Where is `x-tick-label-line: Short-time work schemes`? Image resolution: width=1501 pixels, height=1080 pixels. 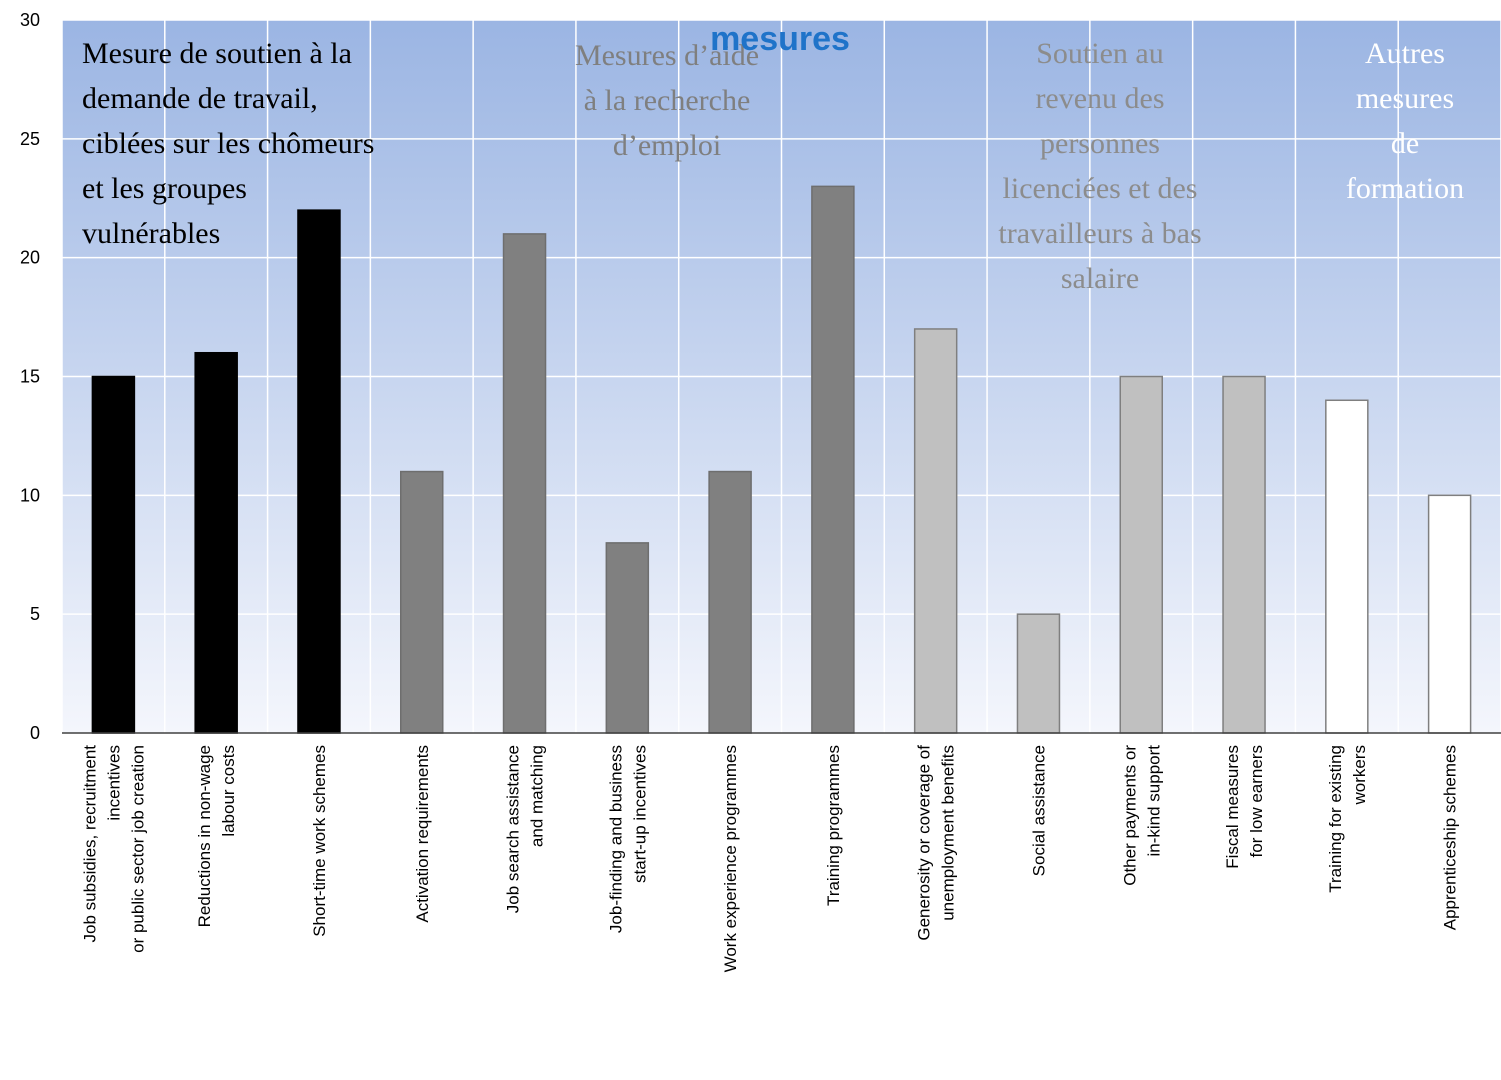 x-tick-label-line: Short-time work schemes is located at coordinates (319, 841).